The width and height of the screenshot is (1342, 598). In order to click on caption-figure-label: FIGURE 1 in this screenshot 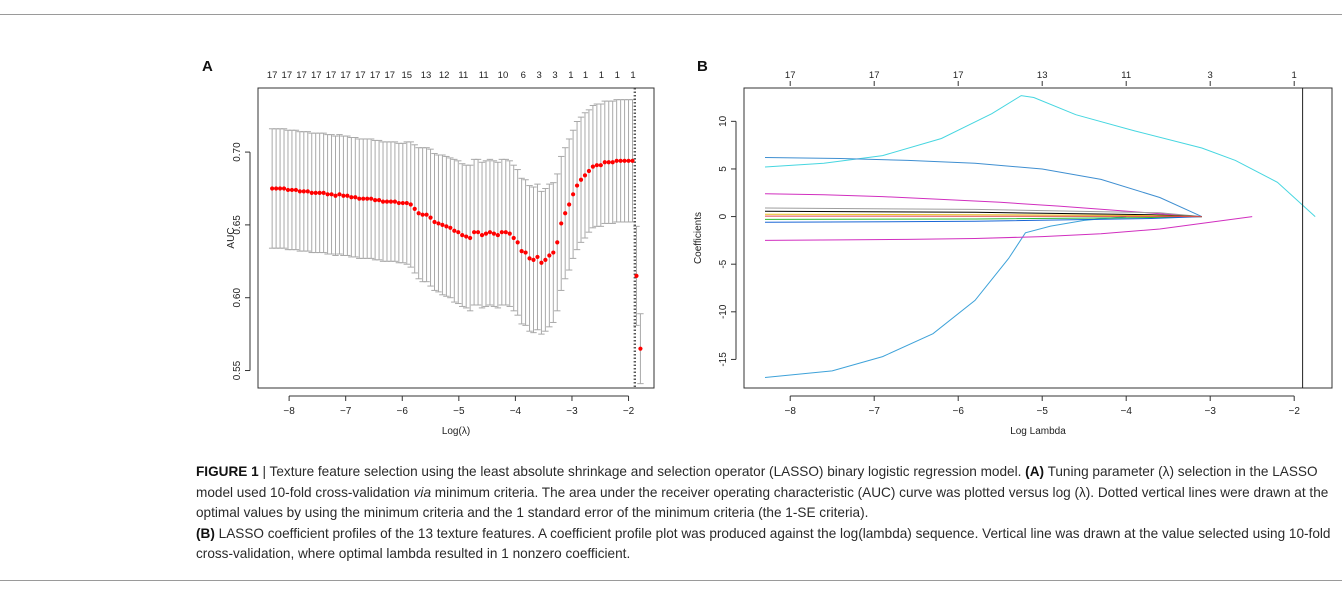, I will do `click(227, 471)`.